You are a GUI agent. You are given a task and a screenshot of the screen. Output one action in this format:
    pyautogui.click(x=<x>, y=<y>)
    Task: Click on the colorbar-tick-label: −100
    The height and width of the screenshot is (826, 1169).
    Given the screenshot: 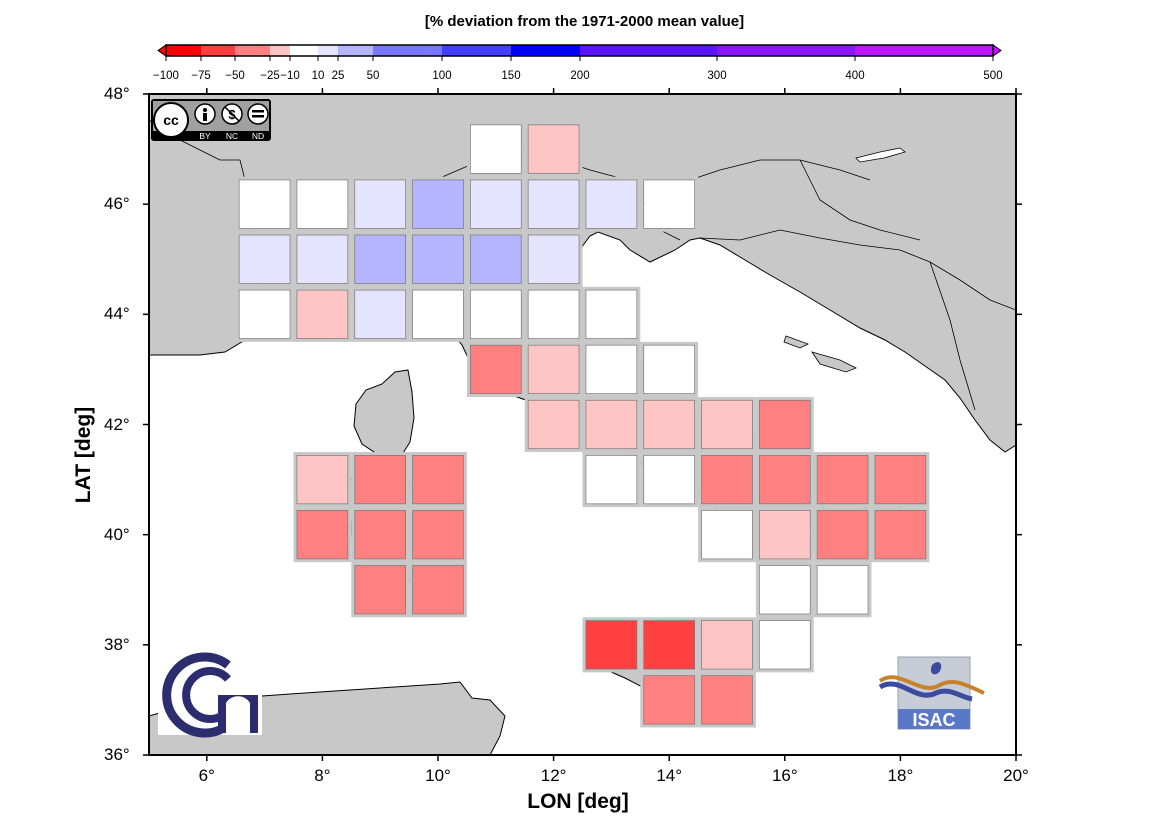 What is the action you would take?
    pyautogui.click(x=166, y=76)
    